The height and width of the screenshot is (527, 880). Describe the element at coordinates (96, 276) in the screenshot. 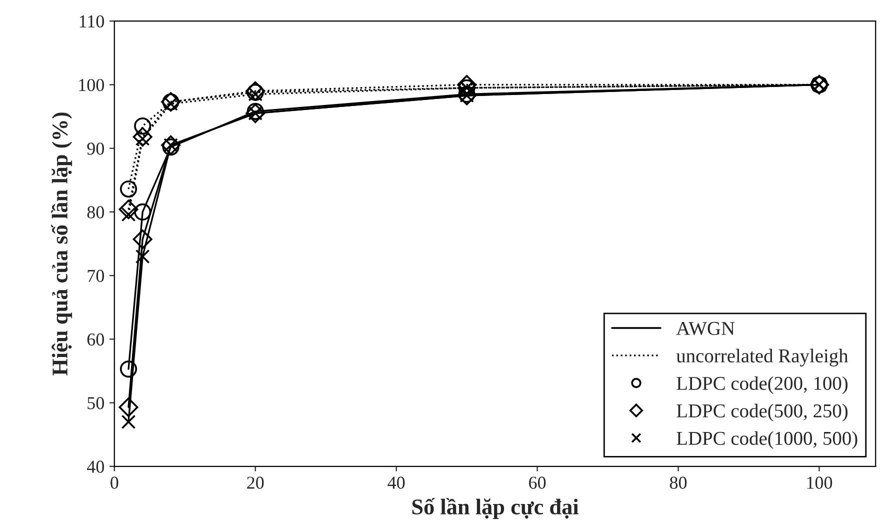

I see `y-tick-label: 70` at that location.